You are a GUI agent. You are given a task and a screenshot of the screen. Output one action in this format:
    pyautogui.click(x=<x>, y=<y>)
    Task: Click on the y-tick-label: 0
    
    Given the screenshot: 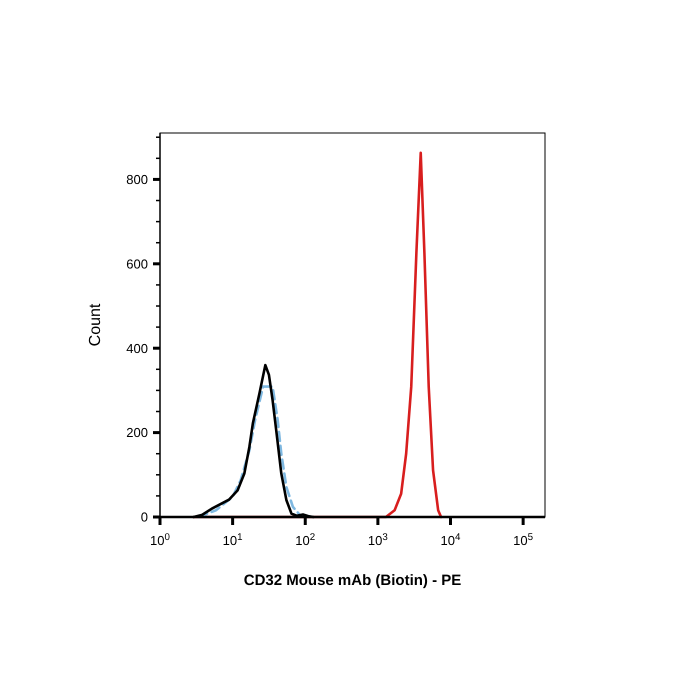 What is the action you would take?
    pyautogui.click(x=144, y=517)
    